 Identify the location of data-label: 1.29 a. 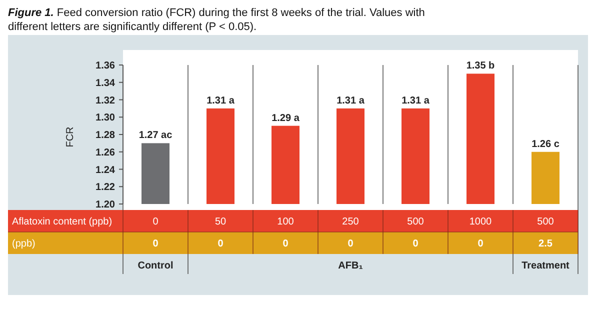
(286, 118).